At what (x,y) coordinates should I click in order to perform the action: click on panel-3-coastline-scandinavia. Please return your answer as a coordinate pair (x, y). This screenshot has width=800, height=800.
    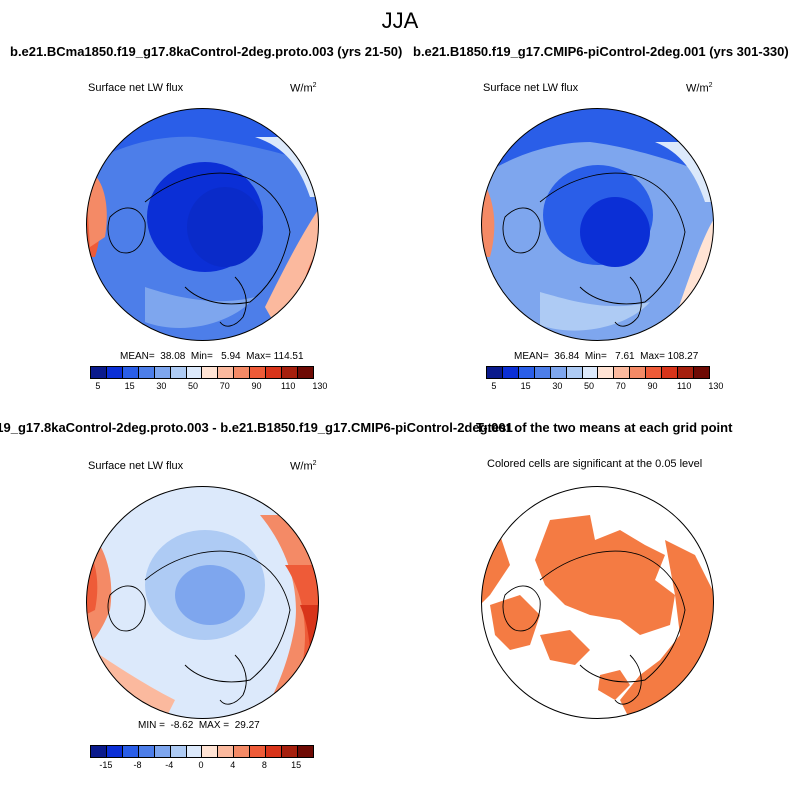
    Looking at the image, I should click on (233, 679).